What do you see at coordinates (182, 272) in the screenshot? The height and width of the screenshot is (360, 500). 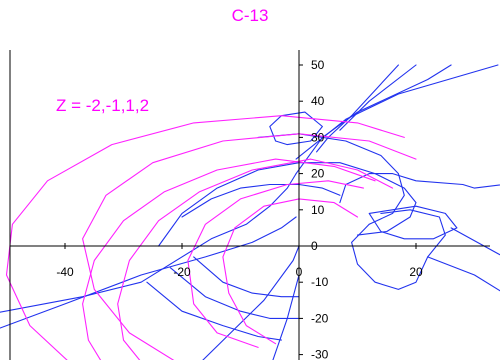 I see `x-tick-label: -20` at bounding box center [182, 272].